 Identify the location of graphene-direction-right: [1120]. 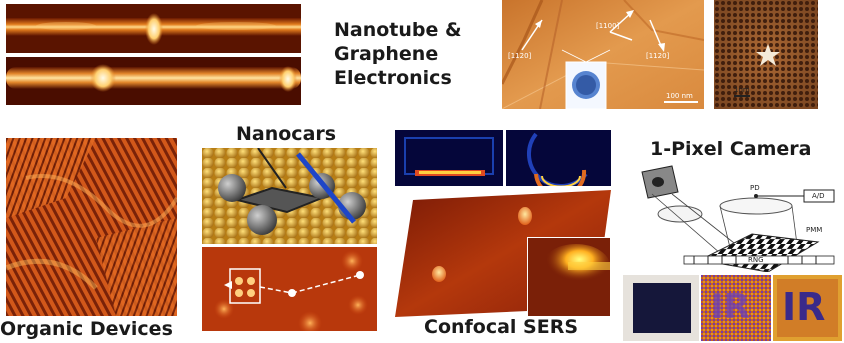
(658, 56).